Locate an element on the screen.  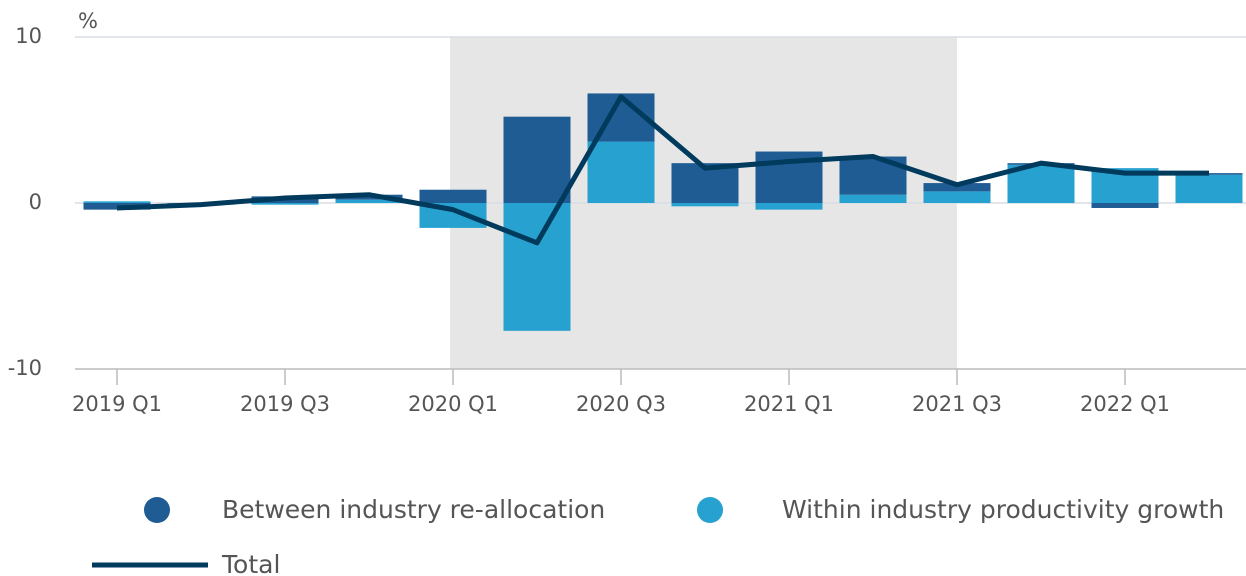
y-tick-label: 0 is located at coordinates (35, 202).